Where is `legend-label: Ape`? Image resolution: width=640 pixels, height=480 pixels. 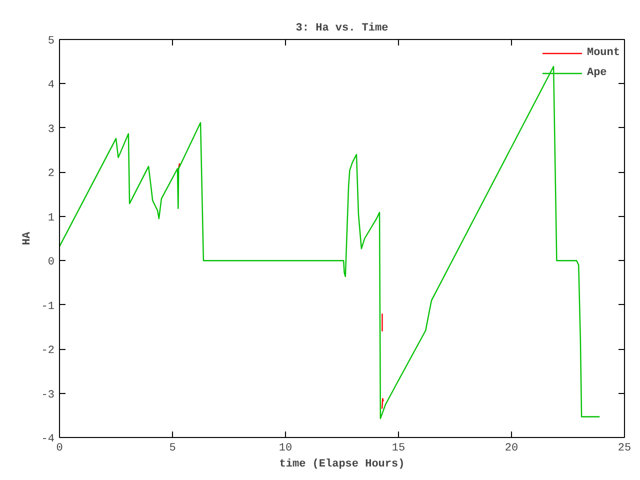
legend-label: Ape is located at coordinates (596, 73).